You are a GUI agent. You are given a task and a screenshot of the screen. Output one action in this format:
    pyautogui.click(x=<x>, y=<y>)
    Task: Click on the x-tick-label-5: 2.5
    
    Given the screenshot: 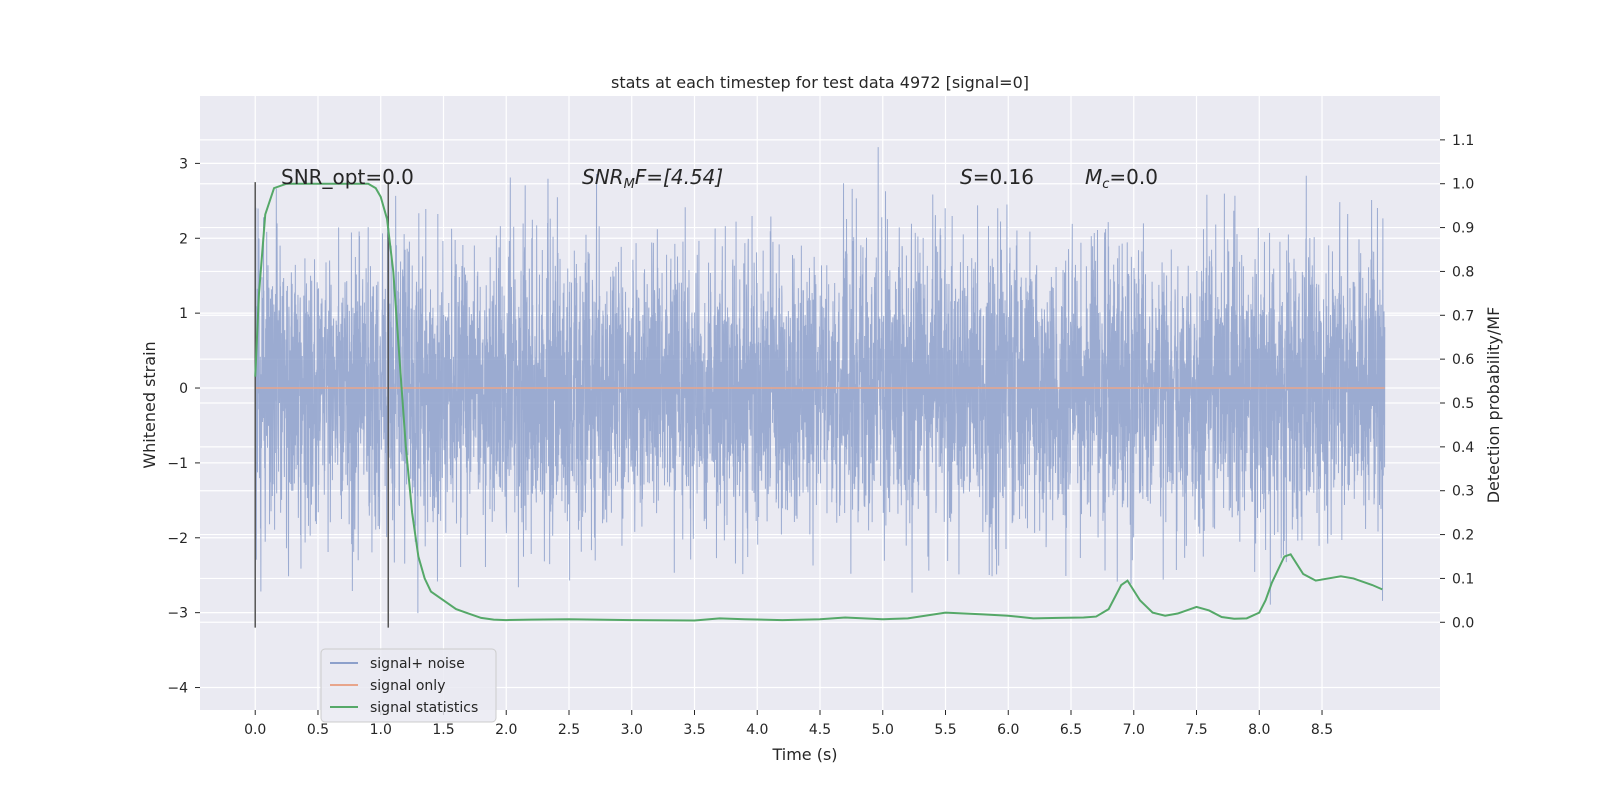 What is the action you would take?
    pyautogui.click(x=569, y=730)
    